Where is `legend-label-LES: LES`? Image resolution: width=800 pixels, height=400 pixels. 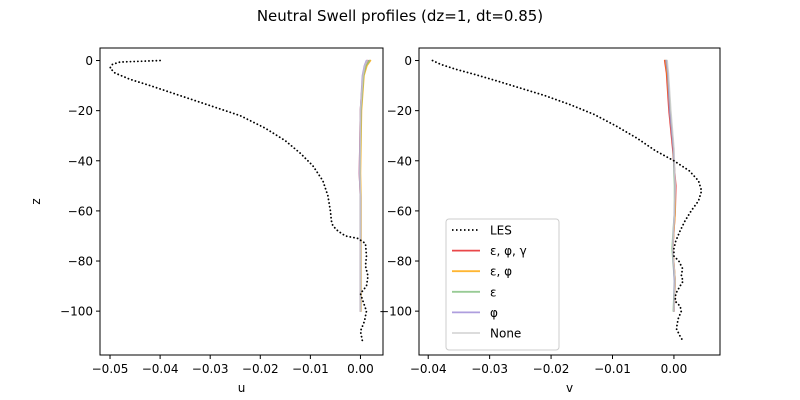
legend-label-LES: LES is located at coordinates (501, 231).